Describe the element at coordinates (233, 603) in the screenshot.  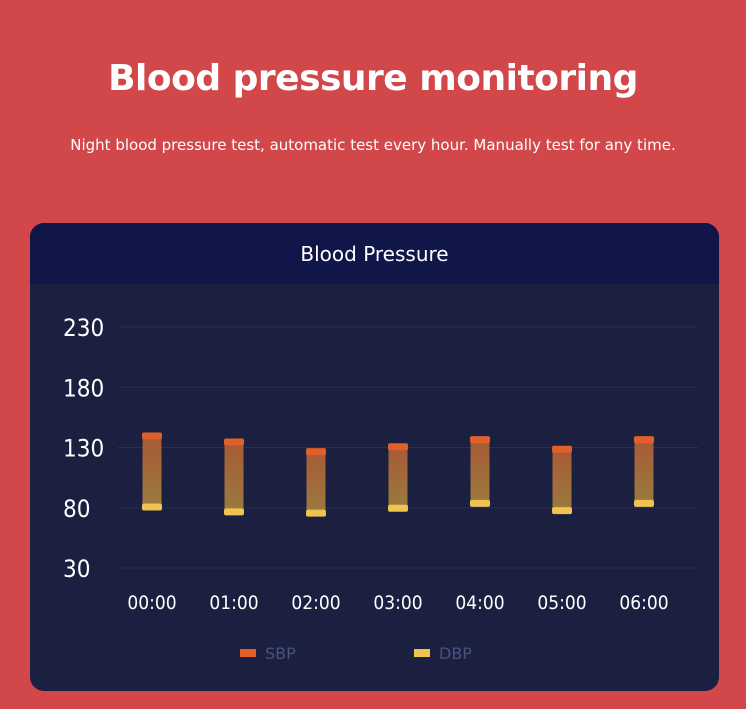
I see `x-tick-label: 01:00` at that location.